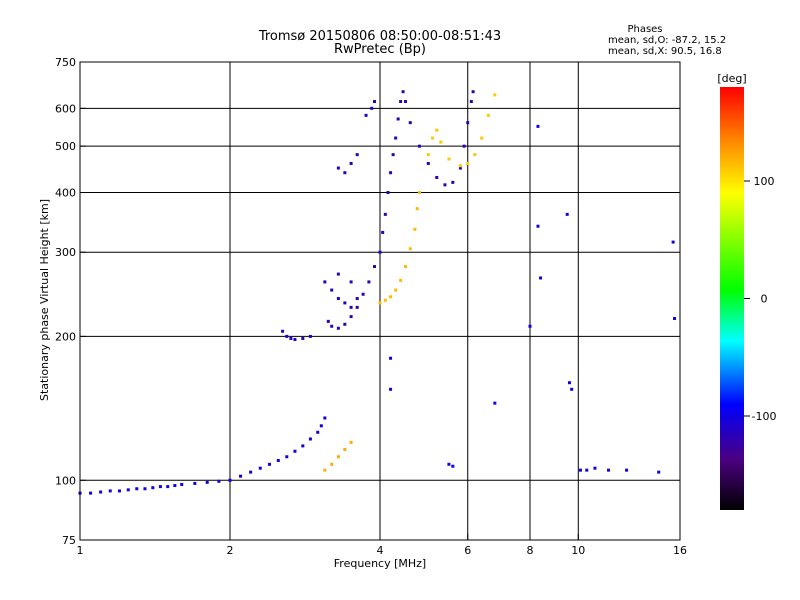  Describe the element at coordinates (380, 563) in the screenshot. I see `x-axis-label: Frequency [MHz]` at that location.